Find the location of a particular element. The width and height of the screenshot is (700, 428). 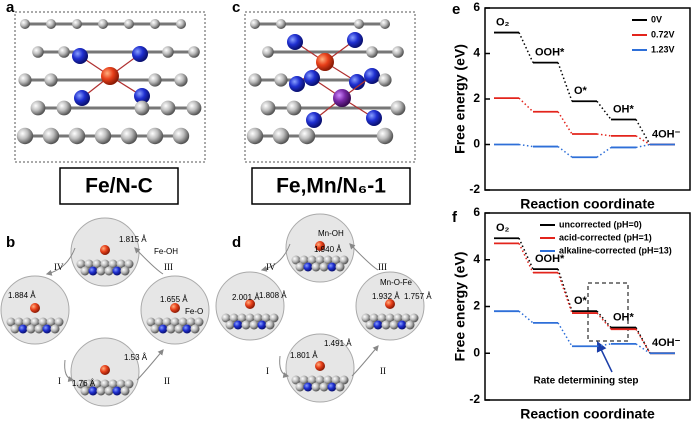

structure-a is located at coordinates (109, 82).